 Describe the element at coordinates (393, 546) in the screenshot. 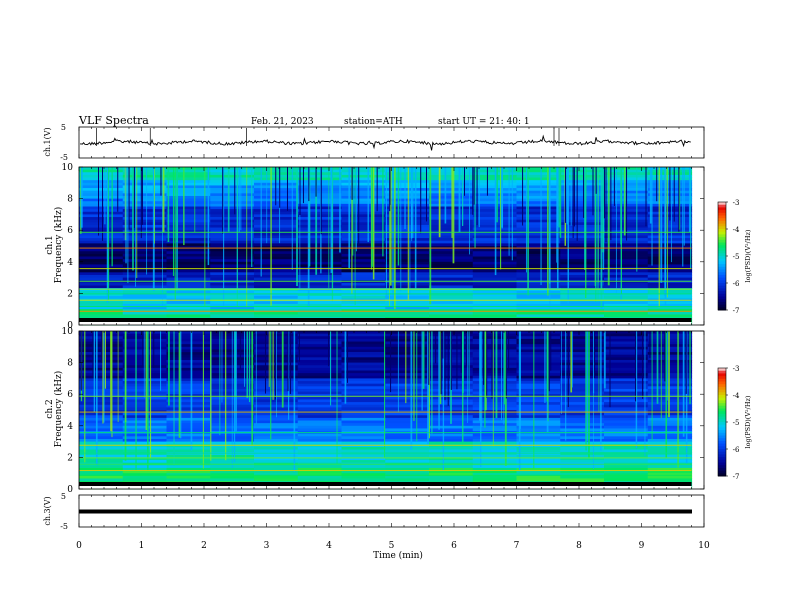

I see `x-axis-tick-labels: 0 1 2 3 4 5 6 7 8 9 10` at that location.